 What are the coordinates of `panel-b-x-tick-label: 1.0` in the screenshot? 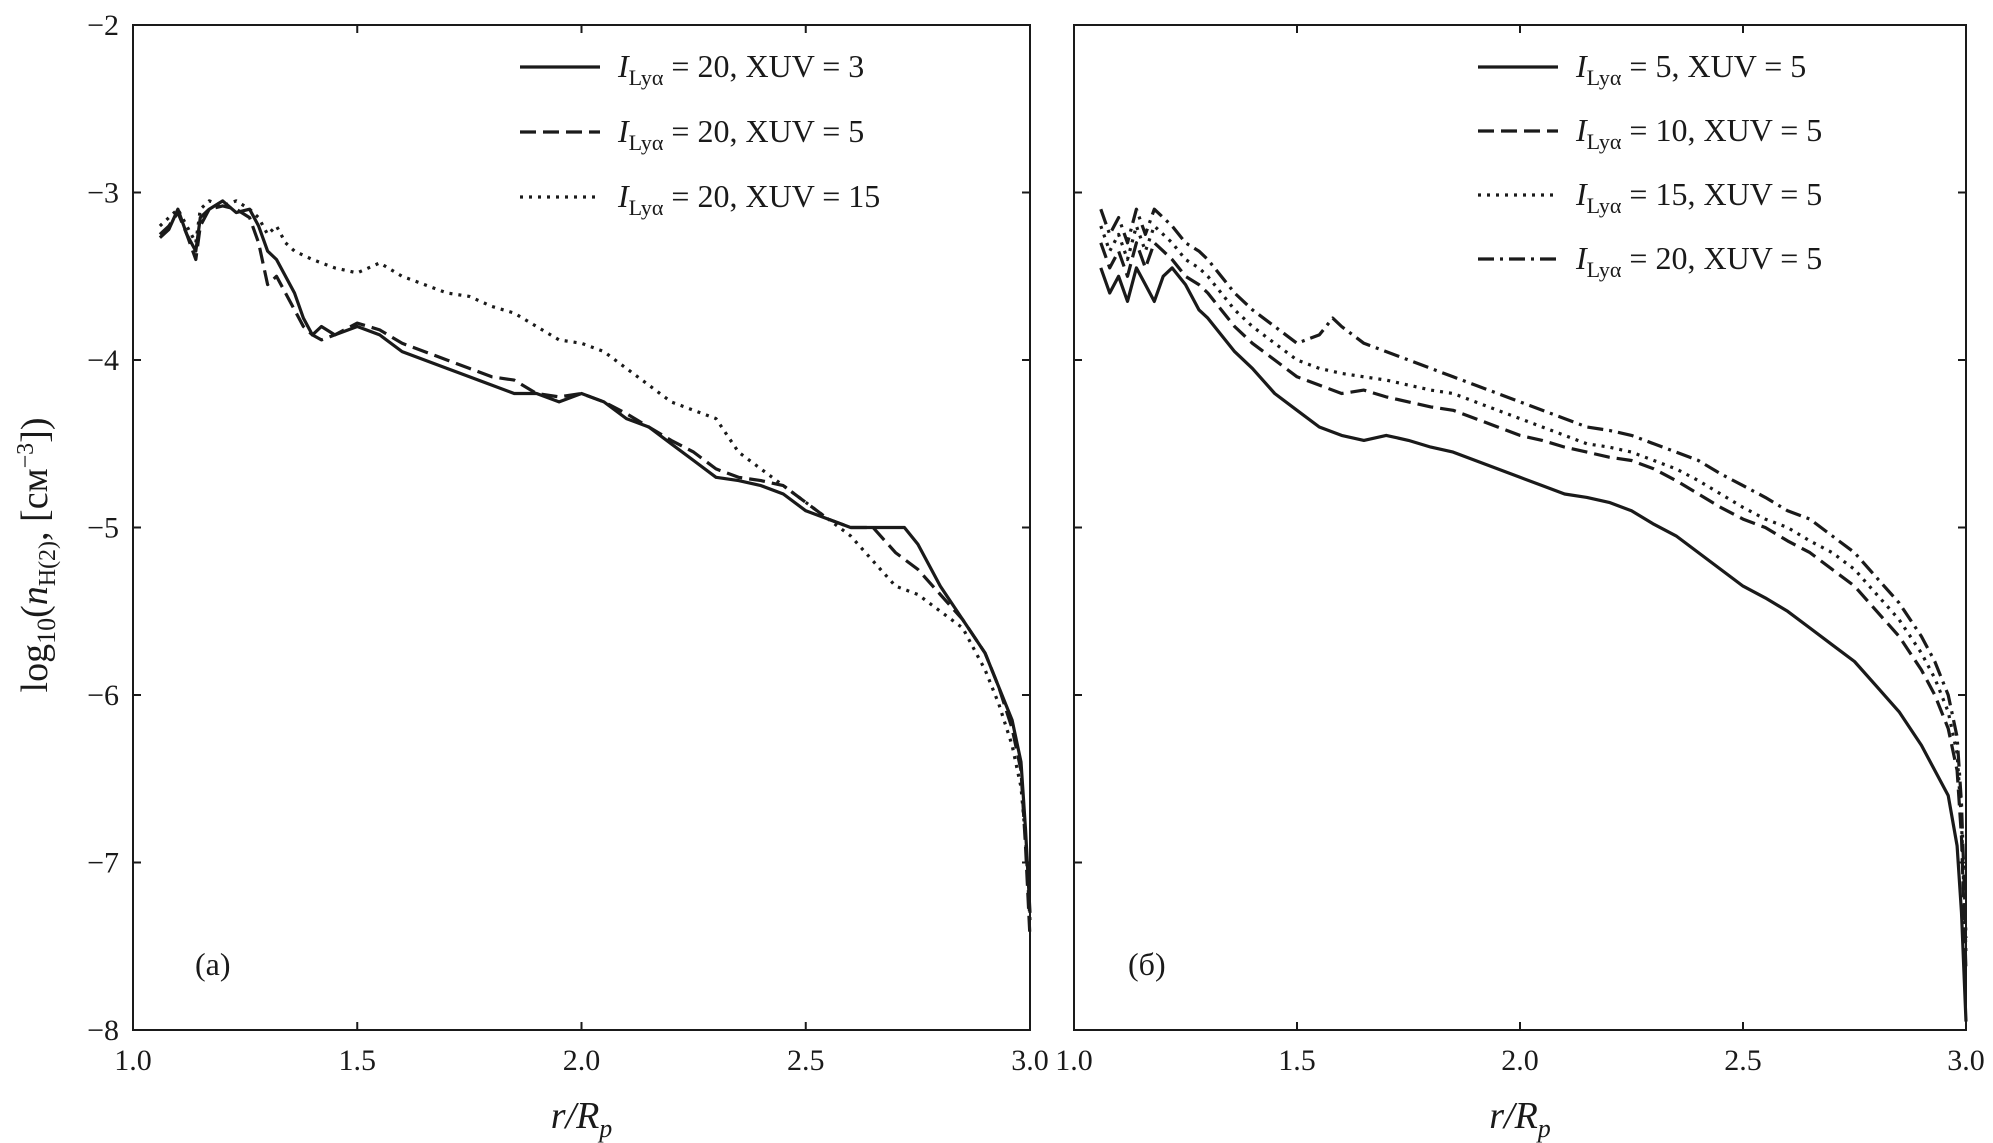 It's located at (1074, 1060).